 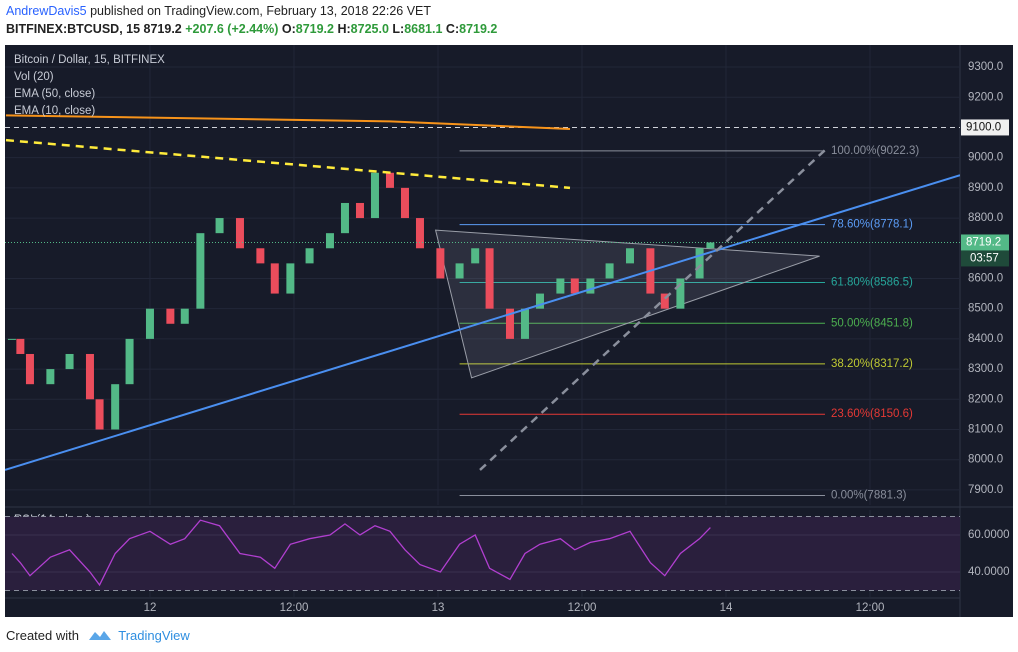 I want to click on change: +207.6 (+2.44%), so click(x=232, y=29).